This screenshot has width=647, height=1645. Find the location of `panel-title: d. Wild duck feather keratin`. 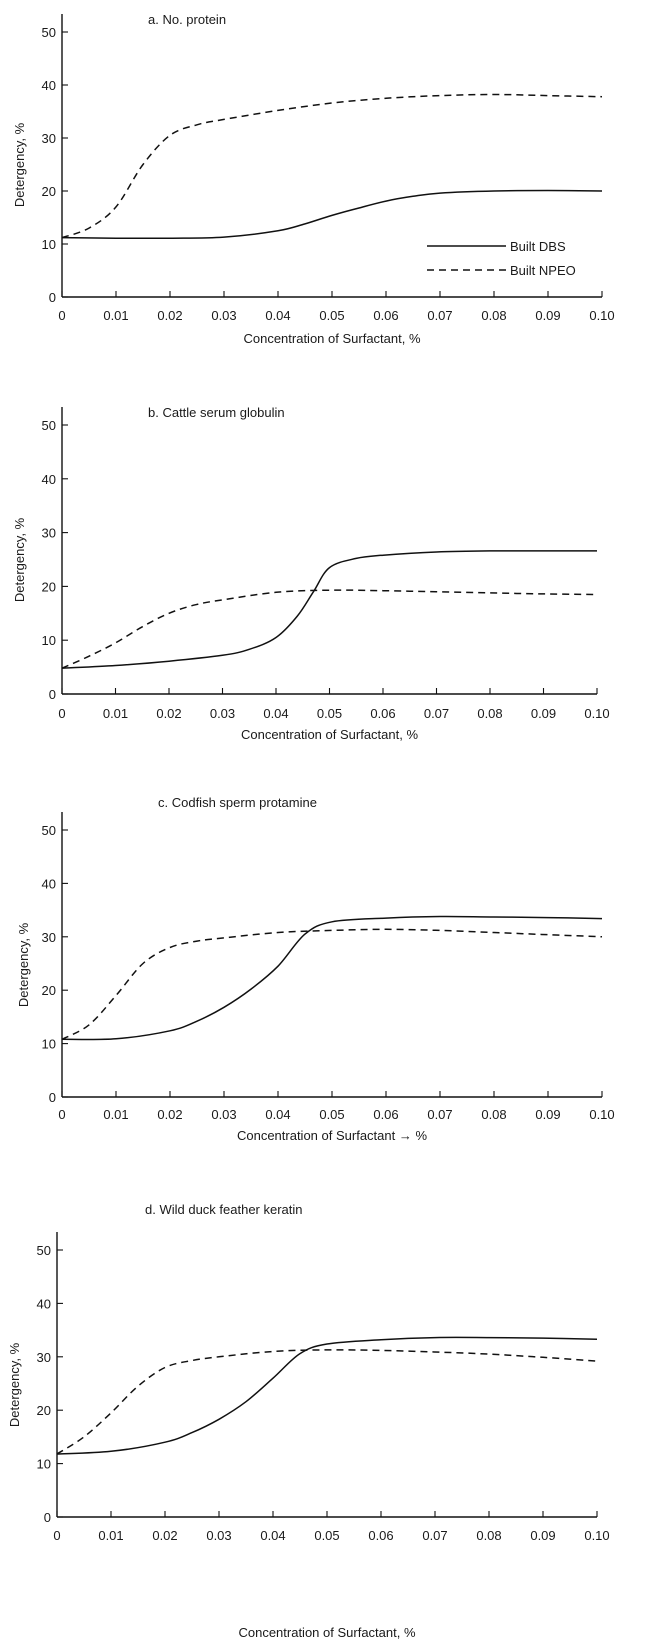

panel-title: d. Wild duck feather keratin is located at coordinates (224, 1209).